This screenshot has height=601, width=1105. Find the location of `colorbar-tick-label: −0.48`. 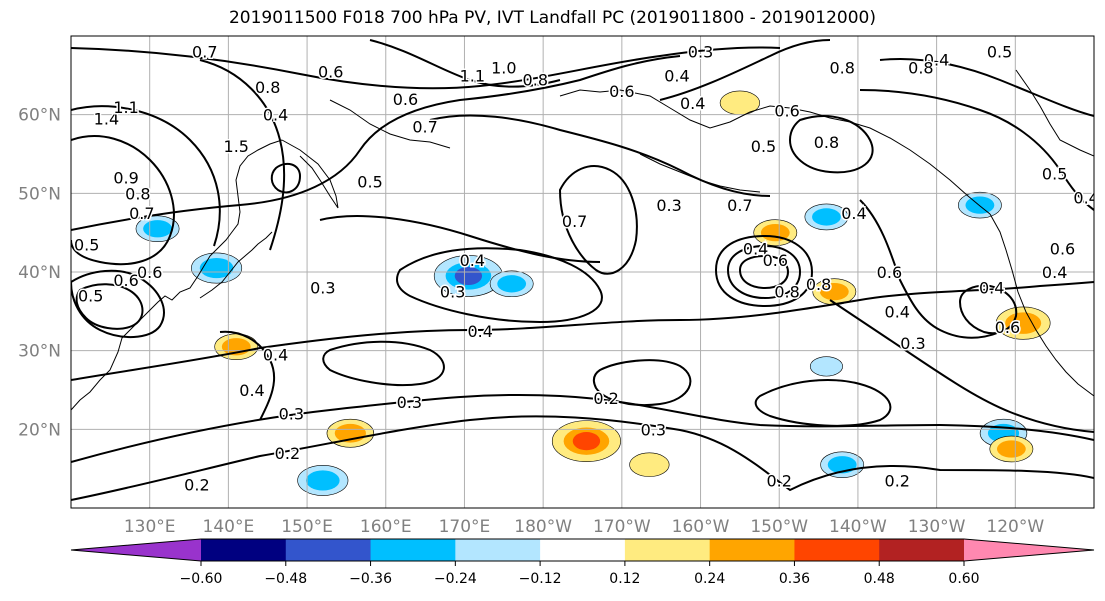

colorbar-tick-label: −0.48 is located at coordinates (285, 579).